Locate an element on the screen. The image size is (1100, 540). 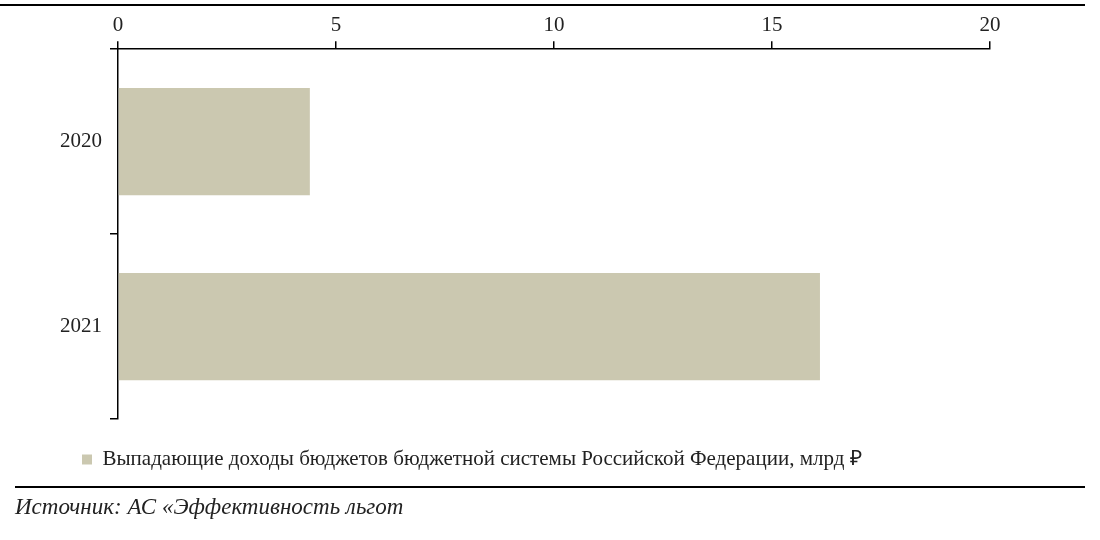
x-tick-label: 0 is located at coordinates (118, 24).